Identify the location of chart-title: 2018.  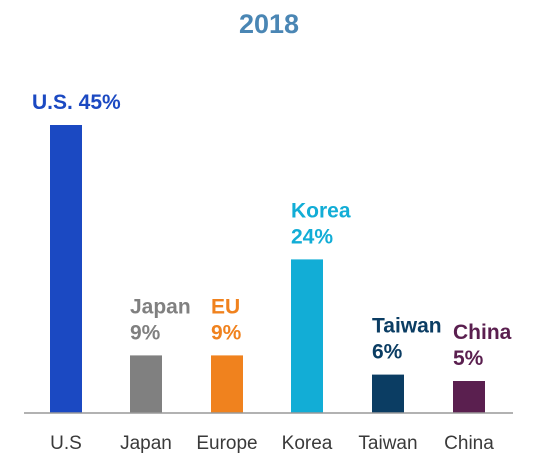
(269, 24).